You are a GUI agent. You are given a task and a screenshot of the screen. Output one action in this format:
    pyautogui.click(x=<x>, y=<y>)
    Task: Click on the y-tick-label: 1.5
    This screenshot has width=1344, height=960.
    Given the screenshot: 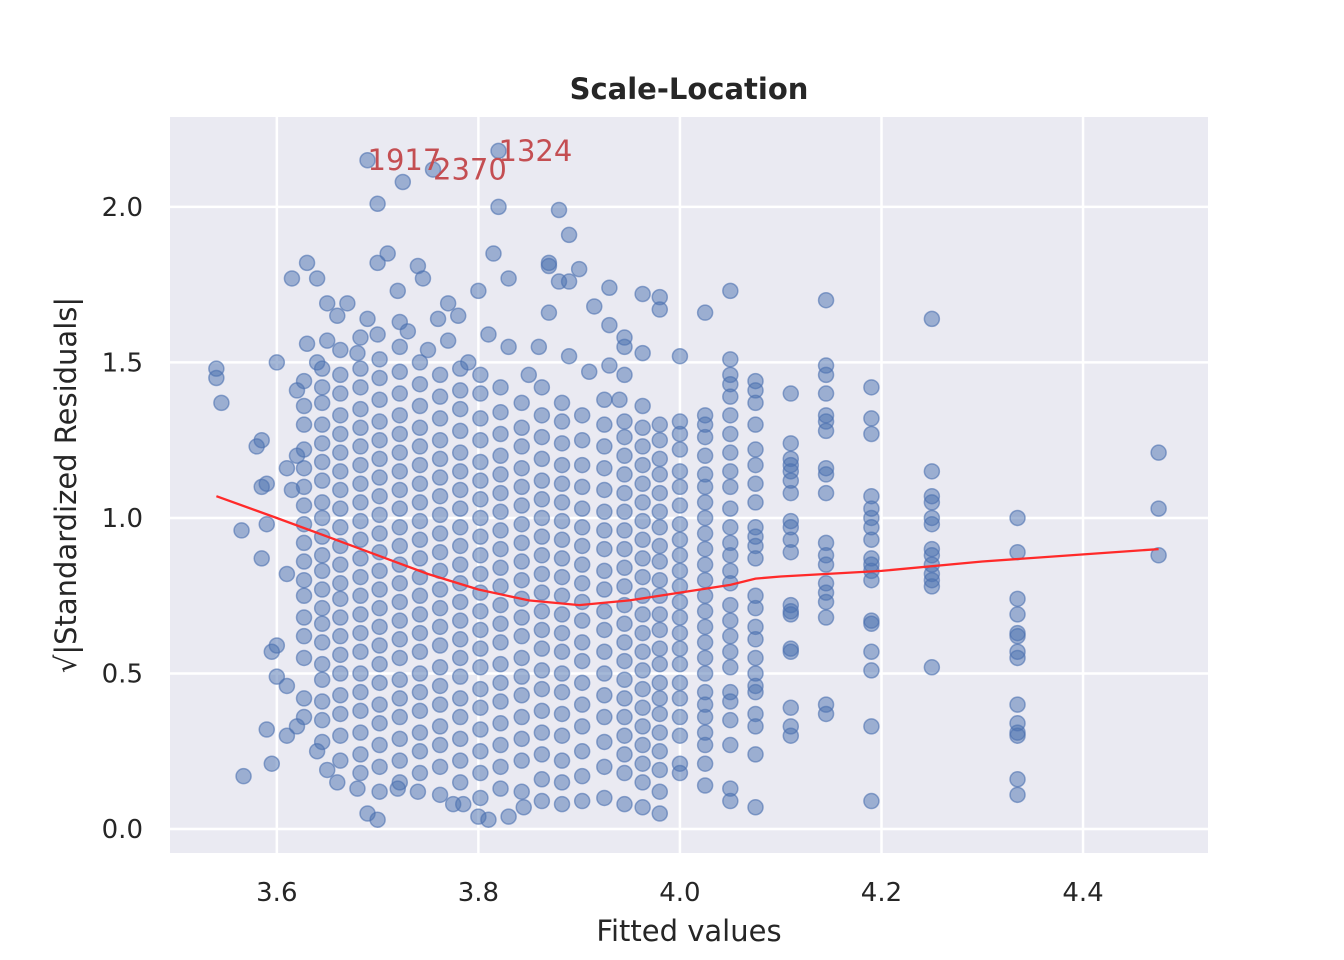 What is the action you would take?
    pyautogui.click(x=122, y=363)
    